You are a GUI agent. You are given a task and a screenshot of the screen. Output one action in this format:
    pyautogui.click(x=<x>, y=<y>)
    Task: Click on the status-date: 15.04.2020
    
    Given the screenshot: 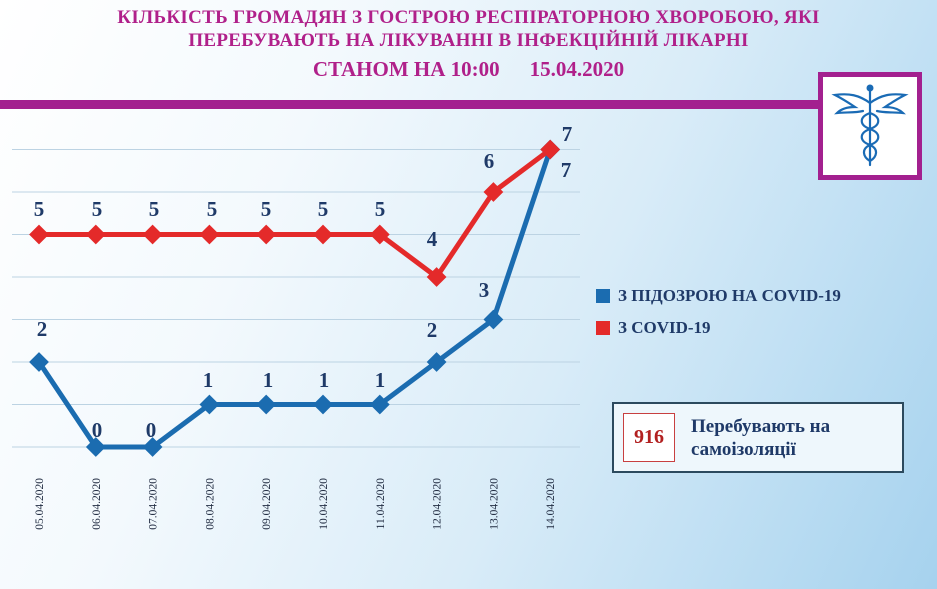 What is the action you would take?
    pyautogui.click(x=577, y=69)
    